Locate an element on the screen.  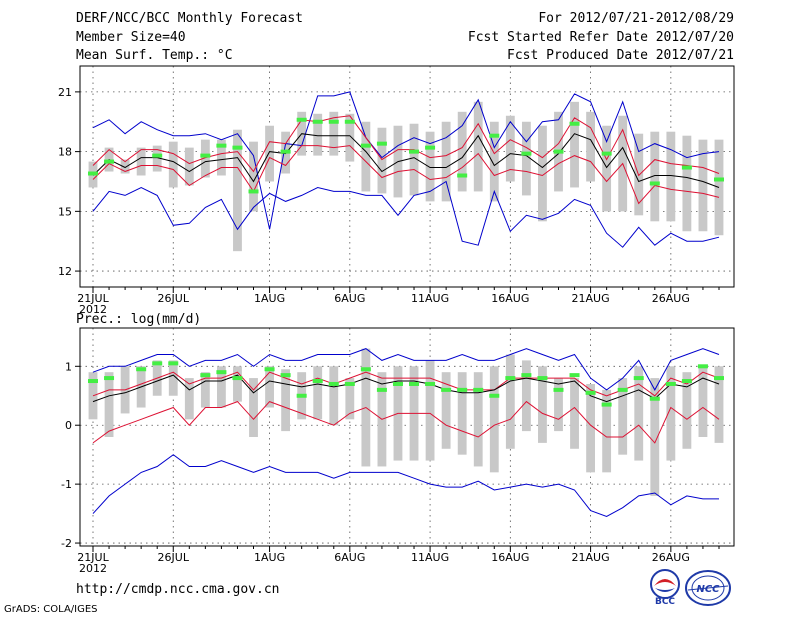
grads-credit: GrADS: COLA/IGES is located at coordinates (51, 609).